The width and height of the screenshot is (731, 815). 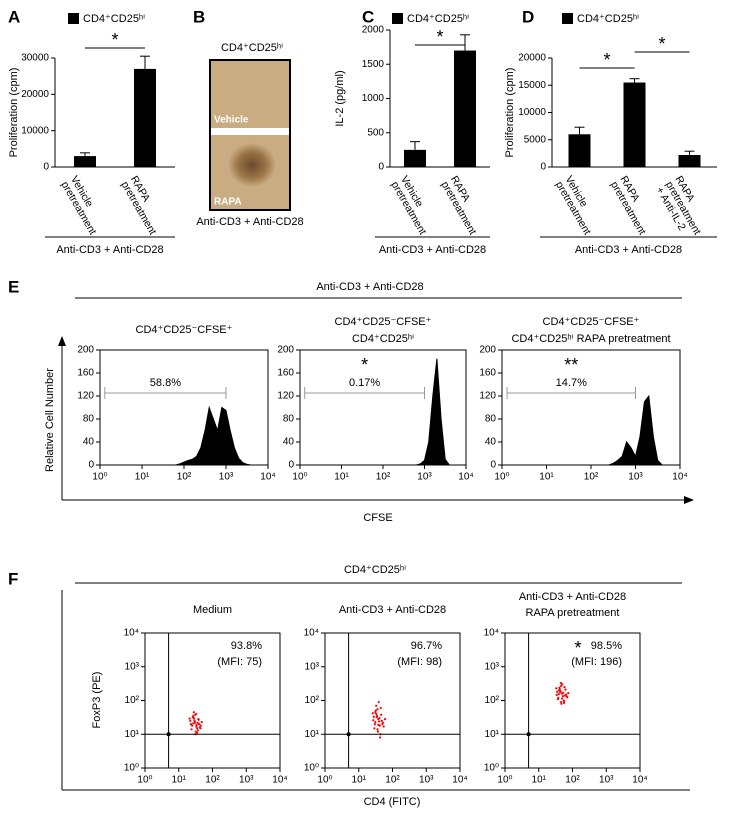 I want to click on title-line: CD4⁺CD25ʰⁱ RAPA pretreatment, so click(x=590, y=339).